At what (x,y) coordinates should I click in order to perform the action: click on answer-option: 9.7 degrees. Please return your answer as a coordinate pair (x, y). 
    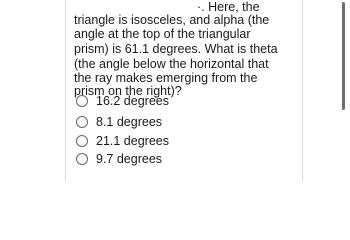
    Looking at the image, I should click on (119, 159).